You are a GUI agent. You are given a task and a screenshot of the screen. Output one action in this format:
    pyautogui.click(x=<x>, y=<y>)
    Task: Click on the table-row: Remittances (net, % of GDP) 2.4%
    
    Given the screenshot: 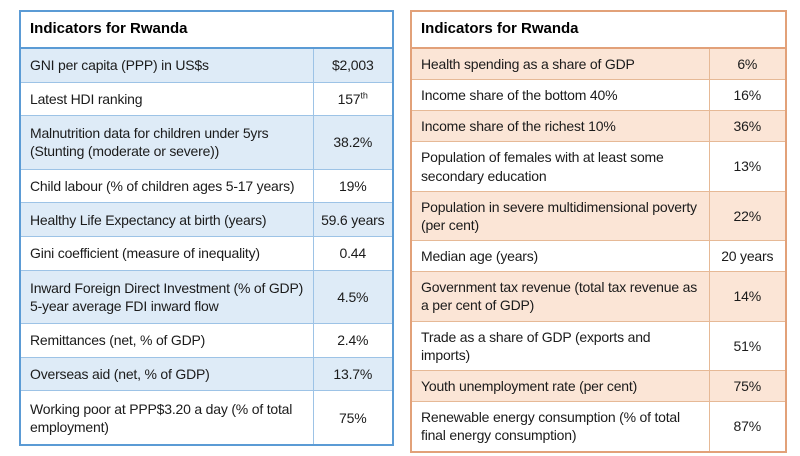 What is the action you would take?
    pyautogui.click(x=206, y=340)
    